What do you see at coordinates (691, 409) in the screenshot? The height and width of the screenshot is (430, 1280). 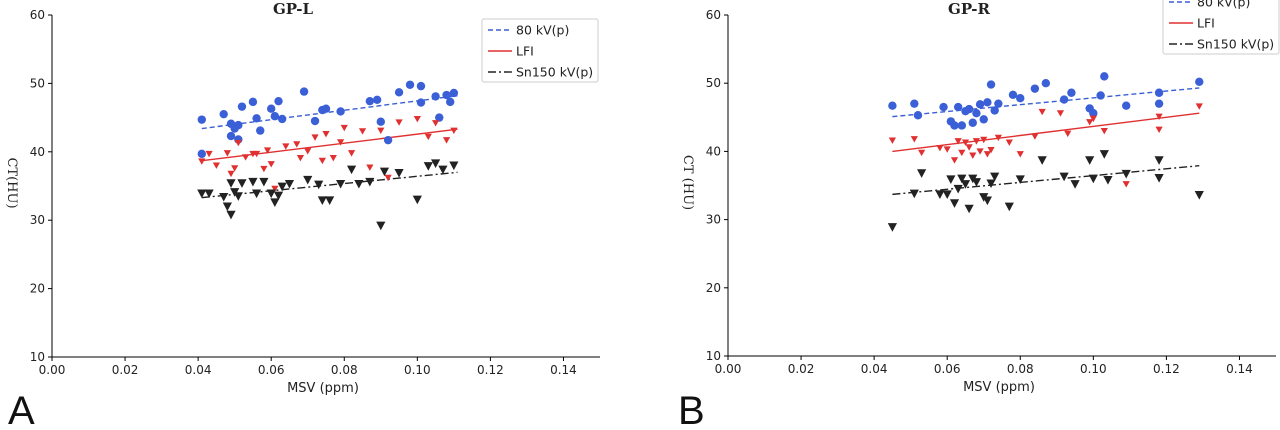 I see `panel-letter: B` at bounding box center [691, 409].